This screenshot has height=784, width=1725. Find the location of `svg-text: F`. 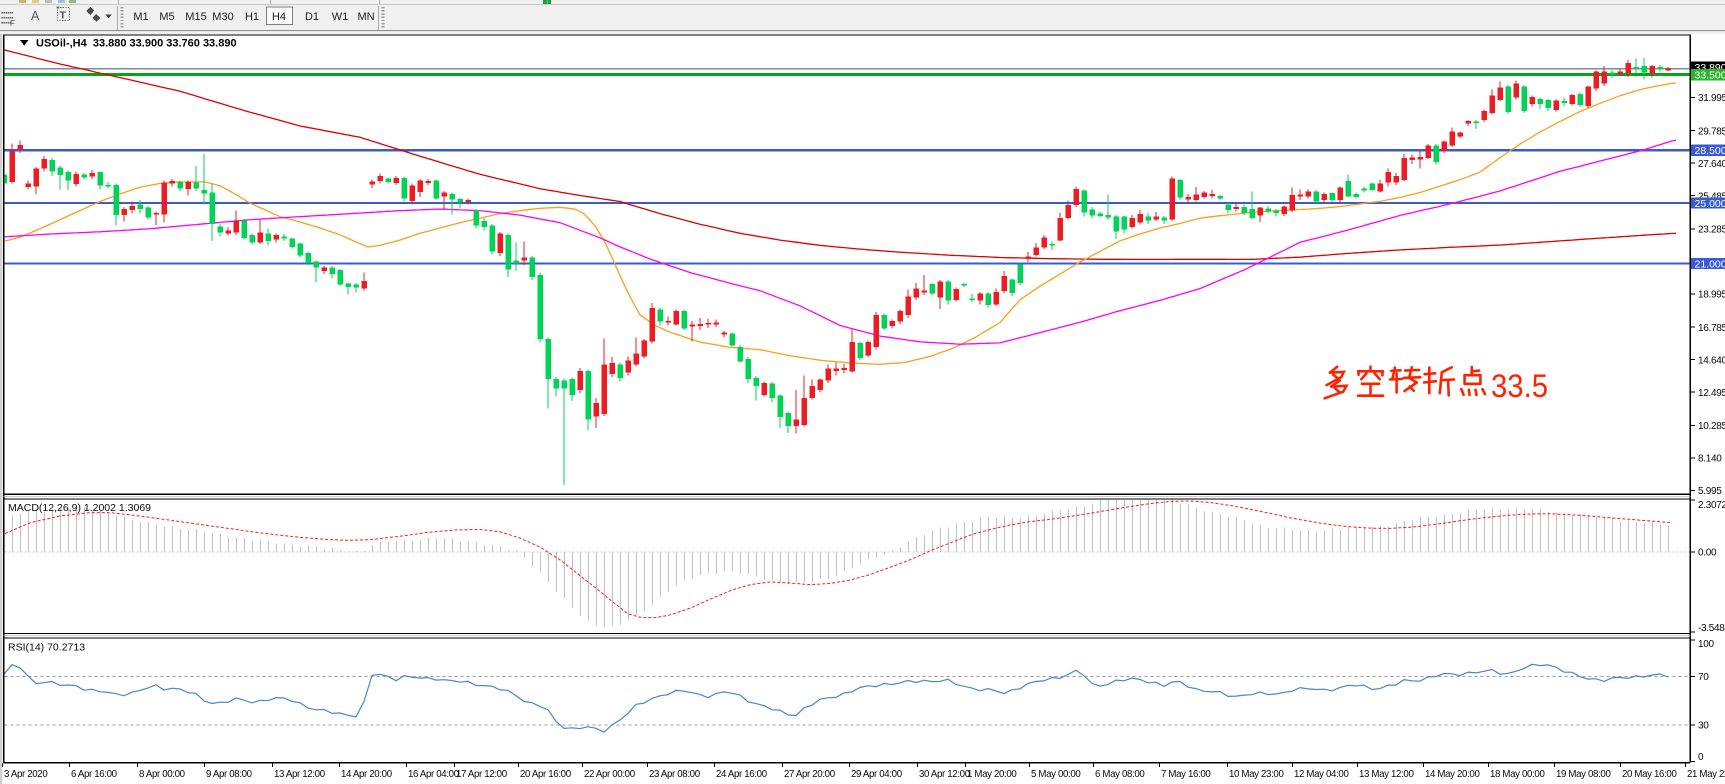

svg-text: F is located at coordinates (12, 23).